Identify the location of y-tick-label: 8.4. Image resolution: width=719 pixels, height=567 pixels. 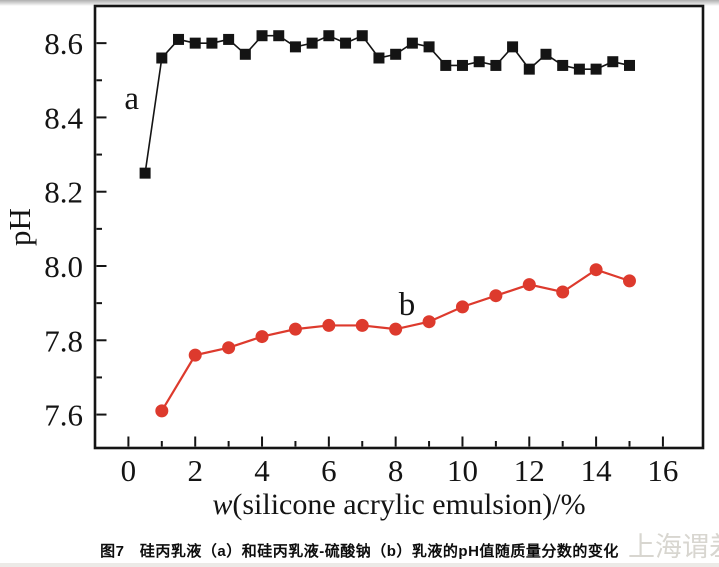
(63, 117).